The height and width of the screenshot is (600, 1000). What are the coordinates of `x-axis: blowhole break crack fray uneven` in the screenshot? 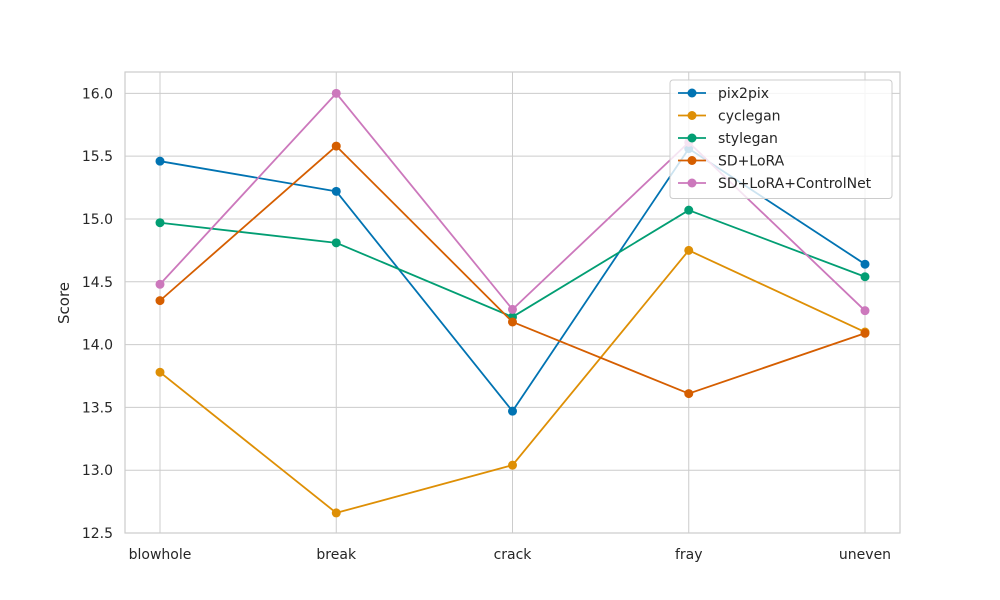 It's located at (510, 555).